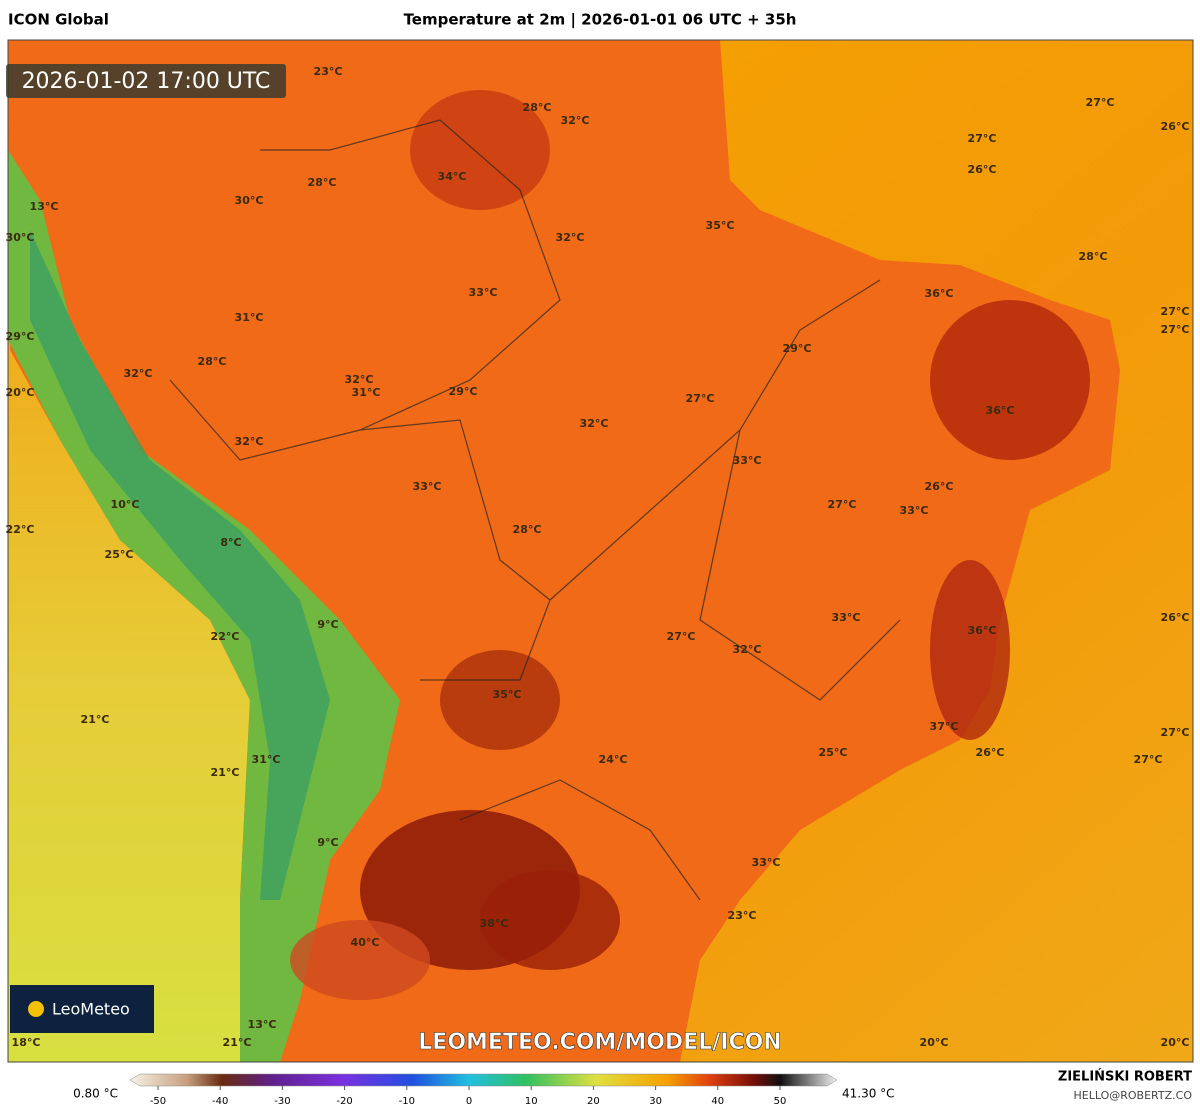 This screenshot has width=1200, height=1108. Describe the element at coordinates (944, 726) in the screenshot. I see `temperature-label: 37°C` at that location.